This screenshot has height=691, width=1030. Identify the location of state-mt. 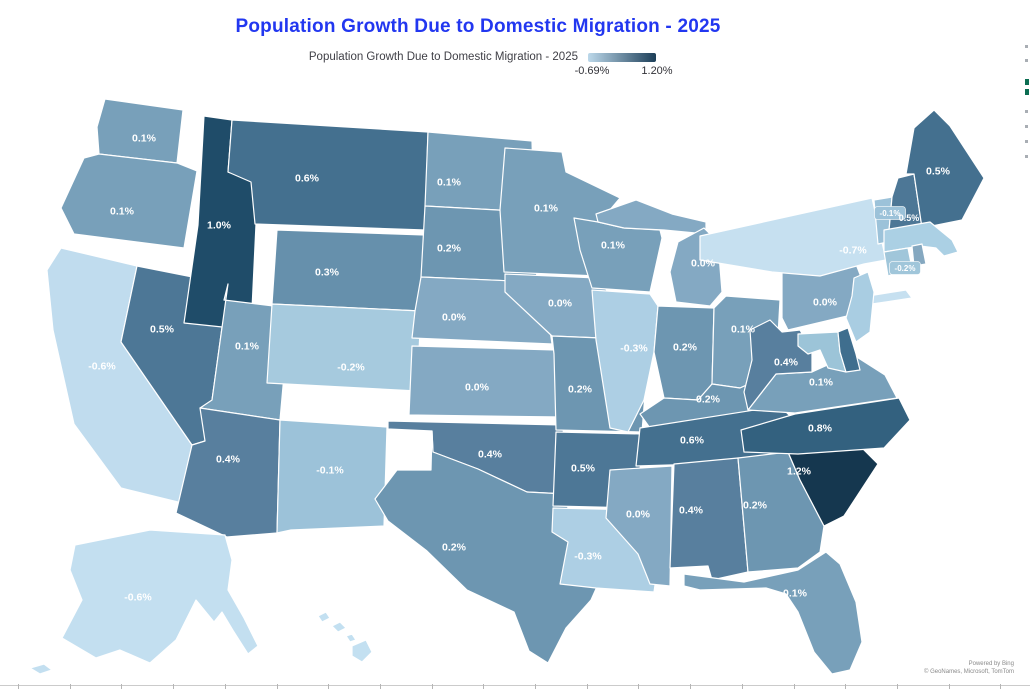
(328, 175).